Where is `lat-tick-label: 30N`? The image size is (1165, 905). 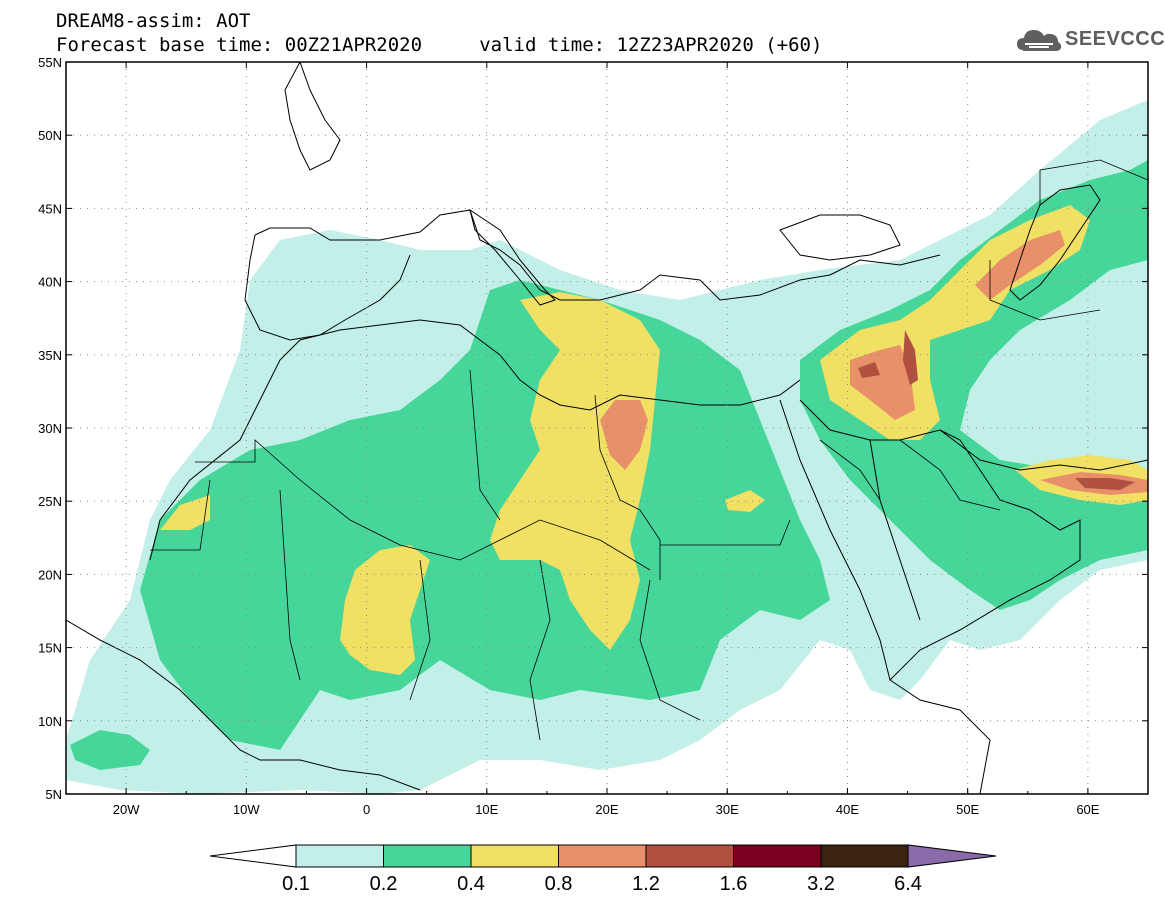
lat-tick-label: 30N is located at coordinates (50, 428).